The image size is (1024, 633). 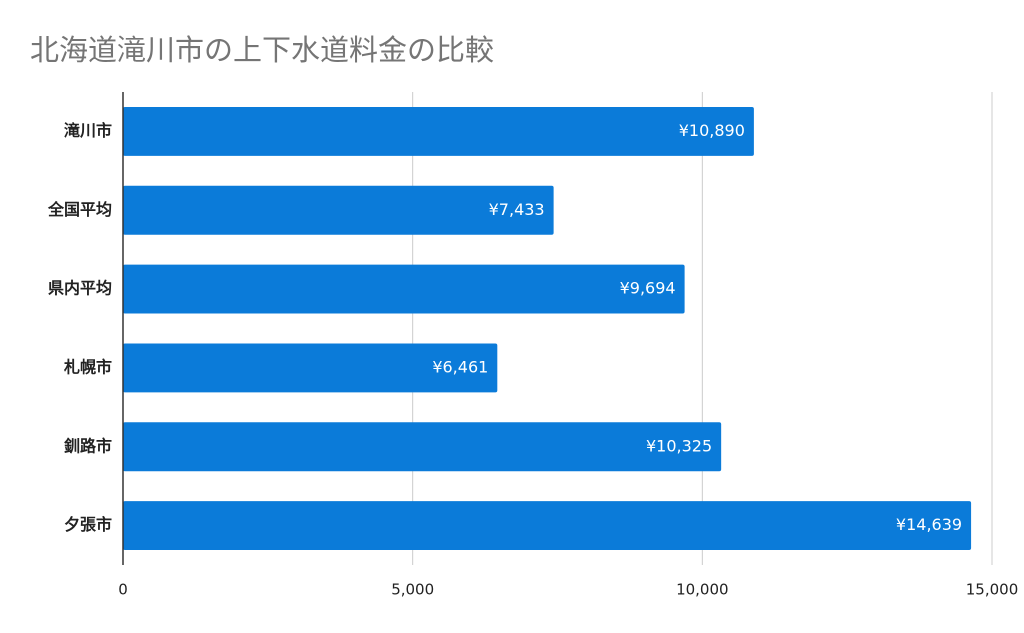 What do you see at coordinates (88, 524) in the screenshot?
I see `y-tick-label: 夕張市` at bounding box center [88, 524].